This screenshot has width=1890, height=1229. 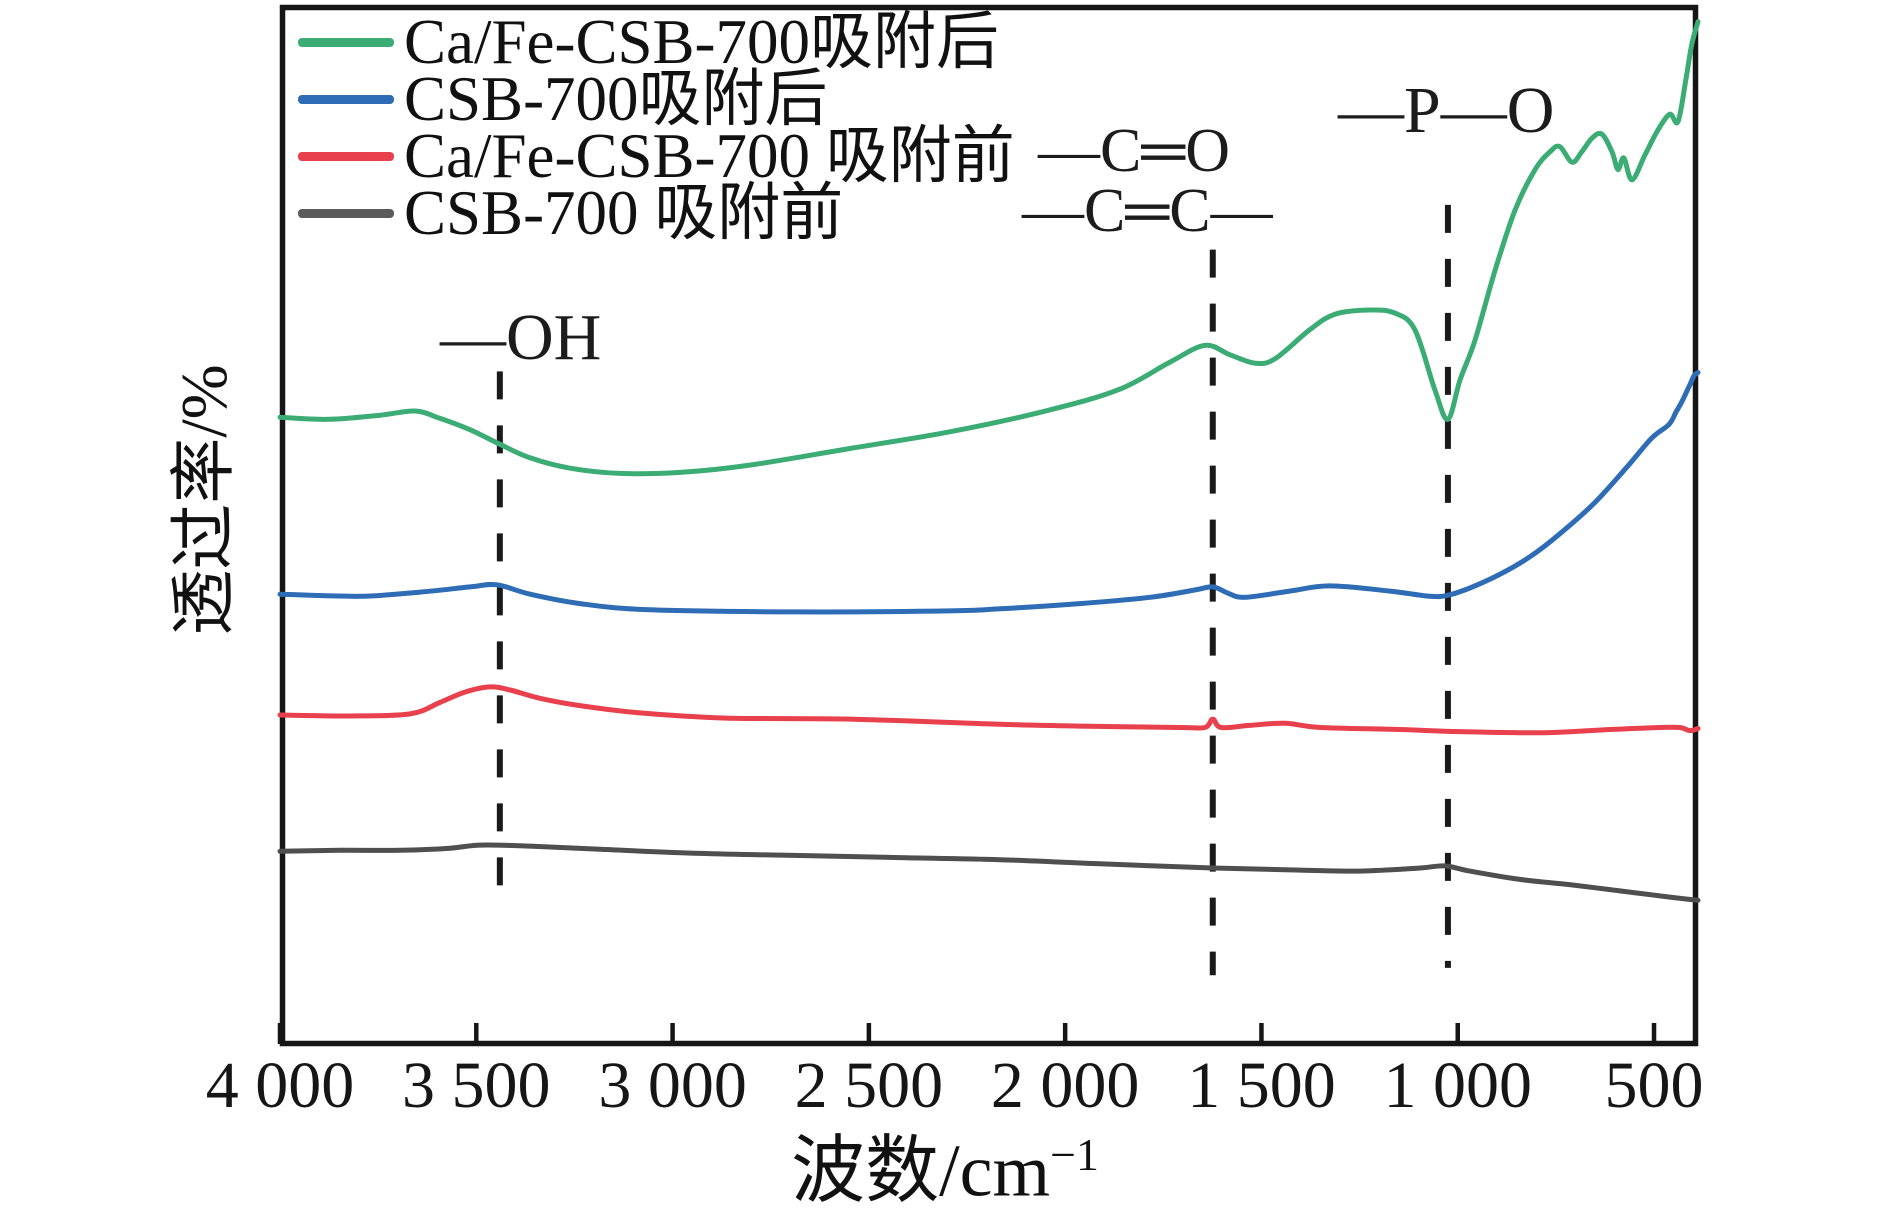 I want to click on x-tick-label: 4 000, so click(x=280, y=1085).